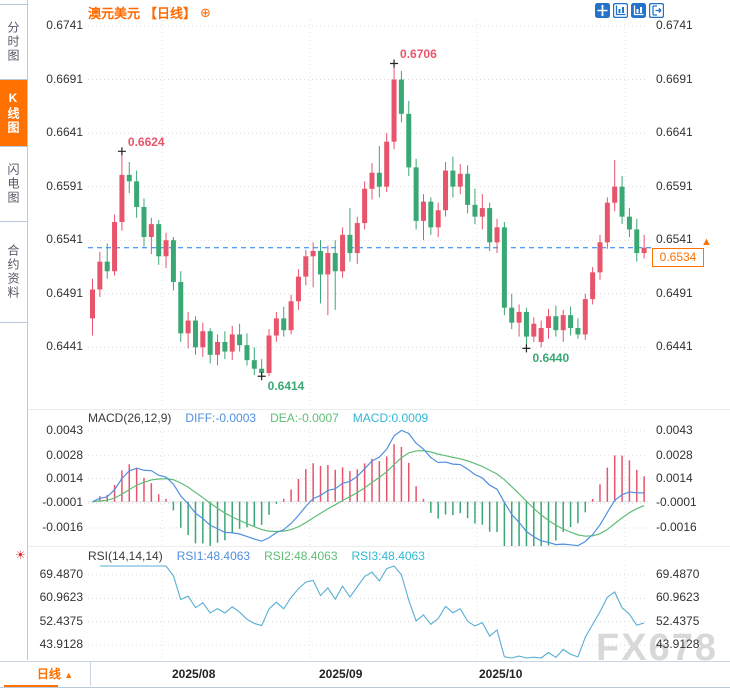 This screenshot has width=730, height=688. What do you see at coordinates (372, 612) in the screenshot?
I see `rsi-line` at bounding box center [372, 612].